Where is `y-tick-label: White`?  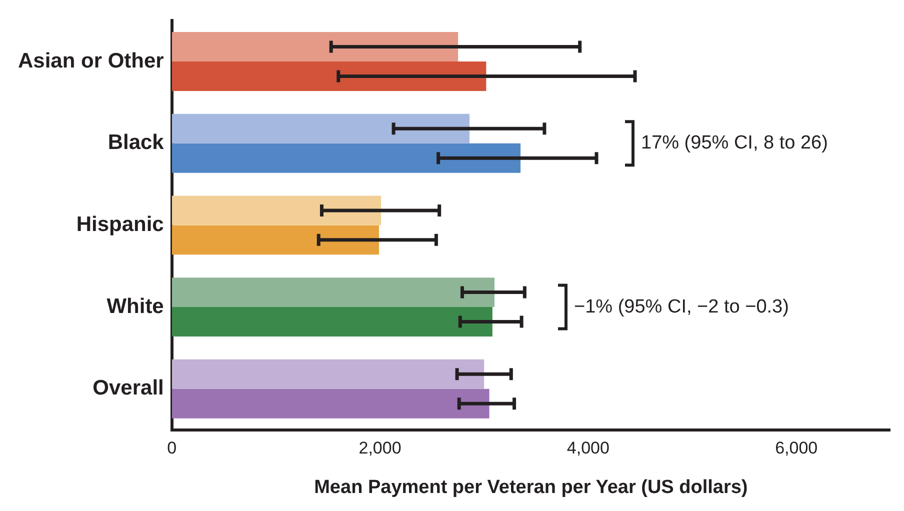
y-tick-label: White is located at coordinates (135, 306).